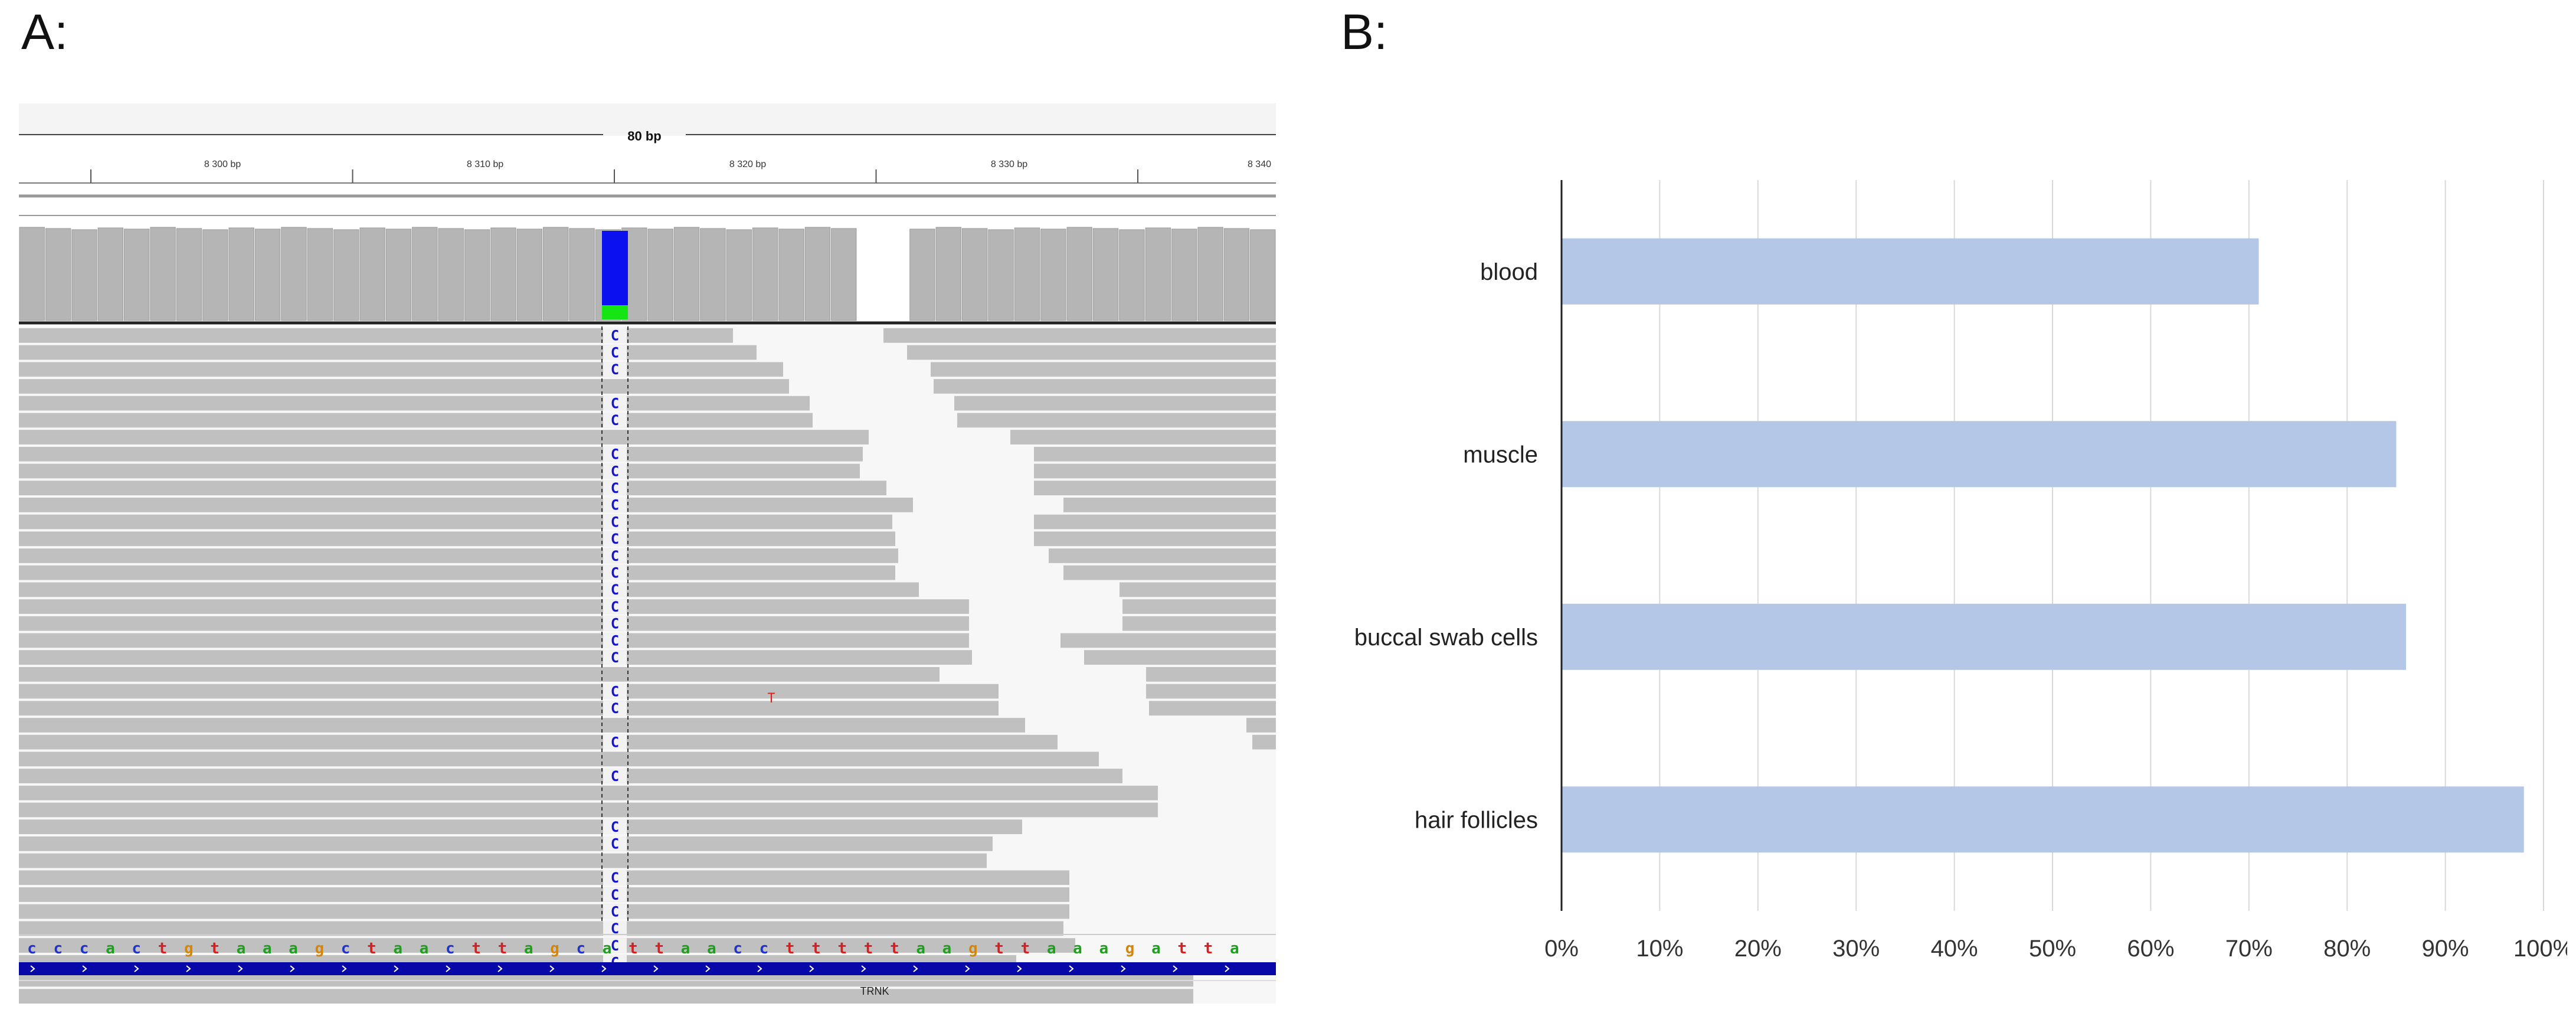 The image size is (2576, 1013). Describe the element at coordinates (614, 176) in the screenshot. I see `ruler` at that location.